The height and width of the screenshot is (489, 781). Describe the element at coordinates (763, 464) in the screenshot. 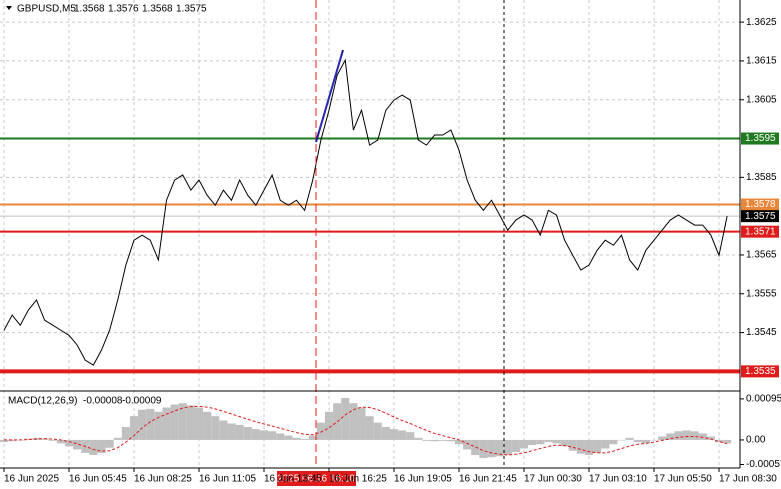

I see `macd-tick-label: -0.00057` at that location.